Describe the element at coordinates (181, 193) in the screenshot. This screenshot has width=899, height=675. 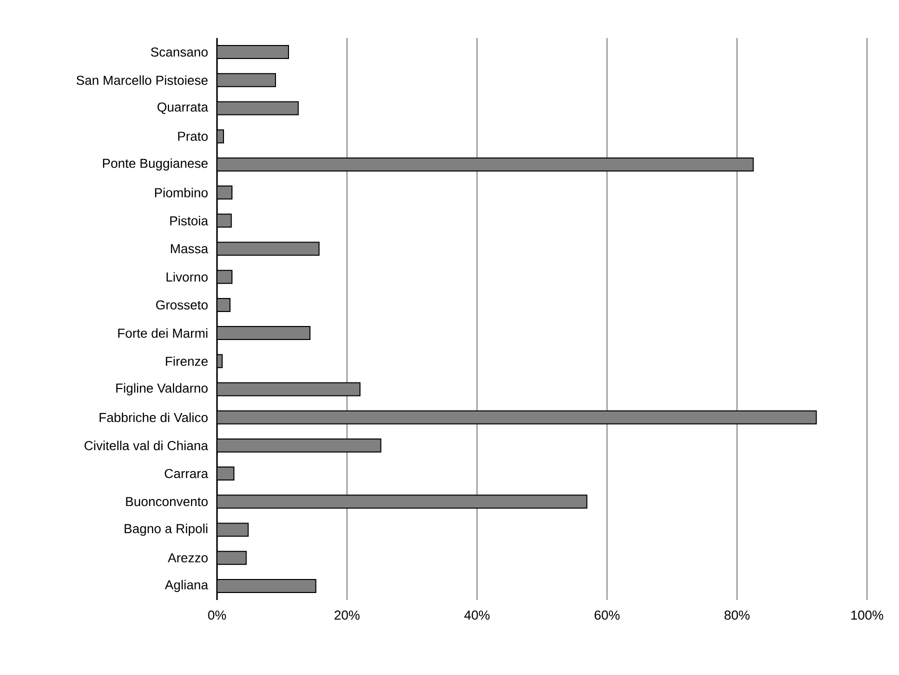
I see `y-tick-label: Piombino` at that location.